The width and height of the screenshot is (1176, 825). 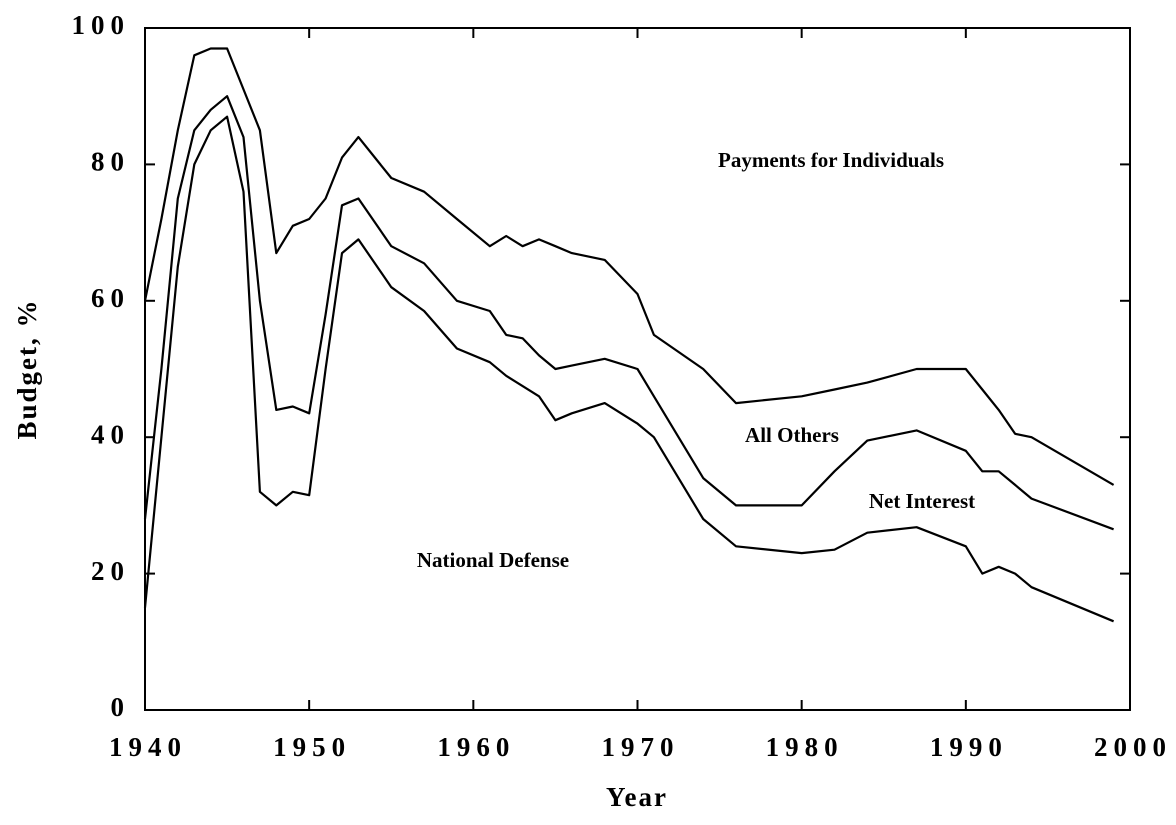 What do you see at coordinates (792, 435) in the screenshot?
I see `series-label: All Others` at bounding box center [792, 435].